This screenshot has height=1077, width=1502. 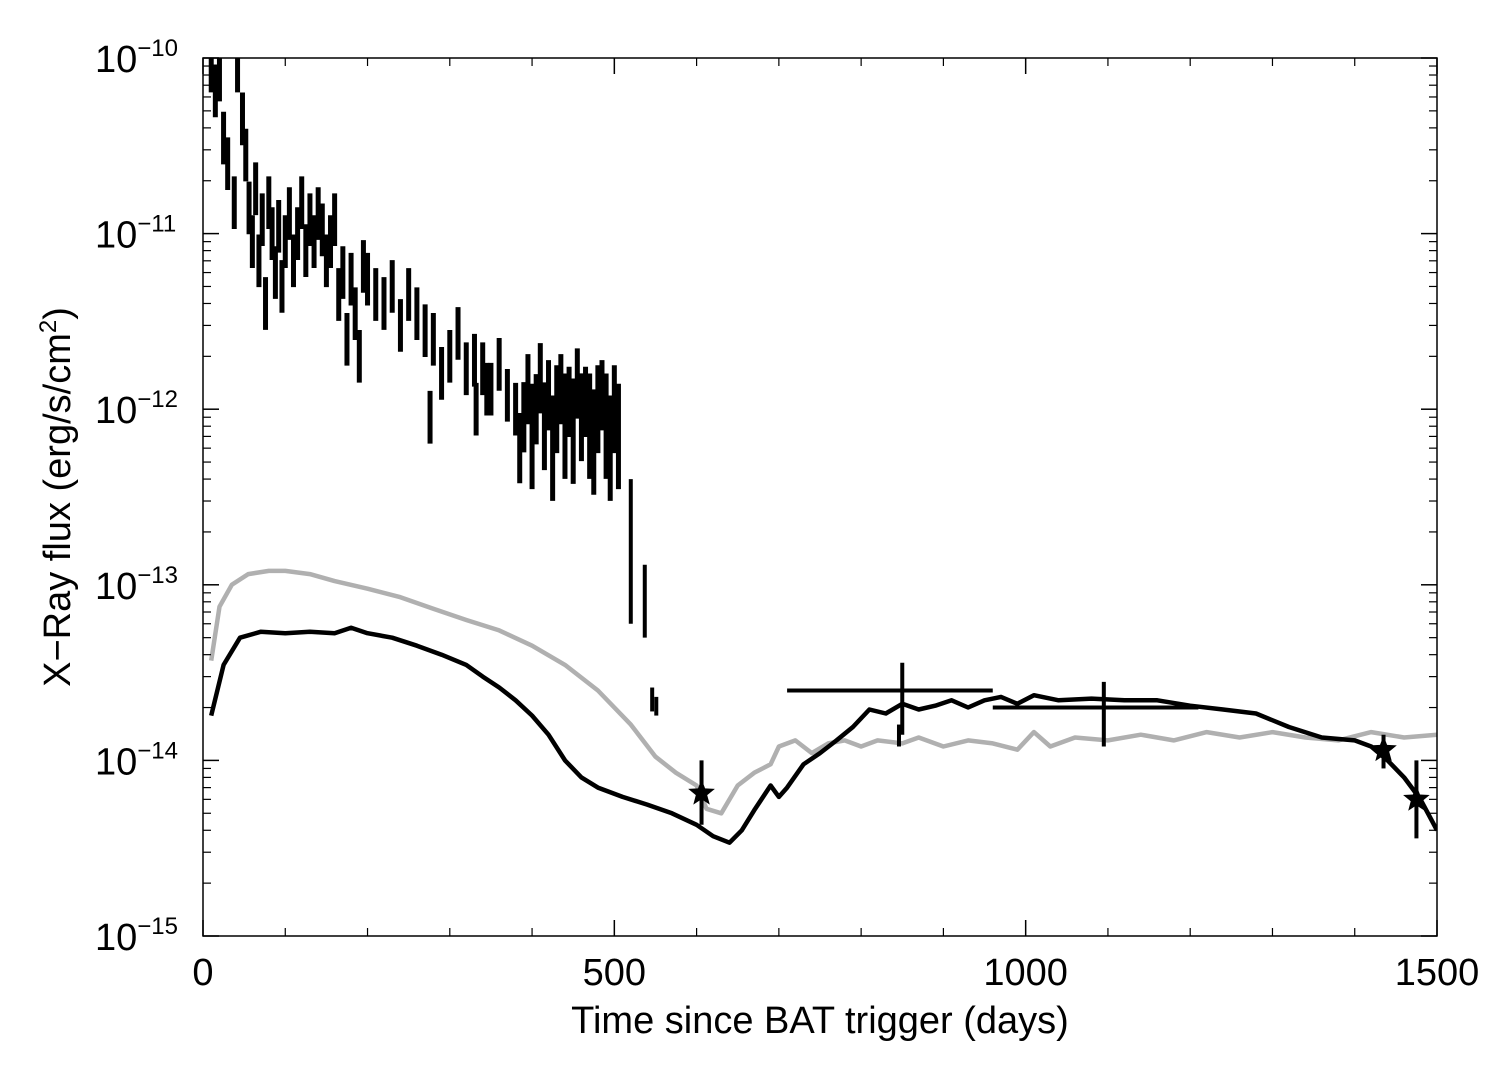 What do you see at coordinates (820, 1021) in the screenshot?
I see `x-axis-title: Time since BAT trigger (days)` at bounding box center [820, 1021].